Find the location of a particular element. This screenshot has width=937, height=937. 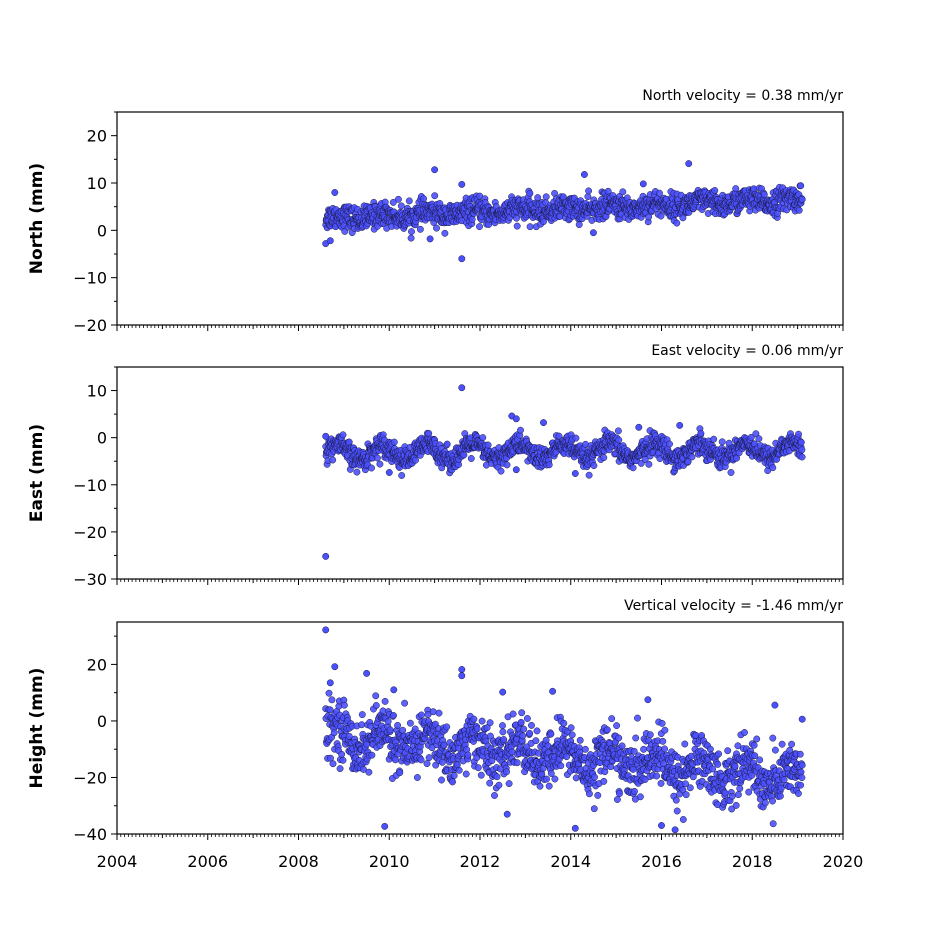

x-tick-label: 2012 is located at coordinates (480, 861).